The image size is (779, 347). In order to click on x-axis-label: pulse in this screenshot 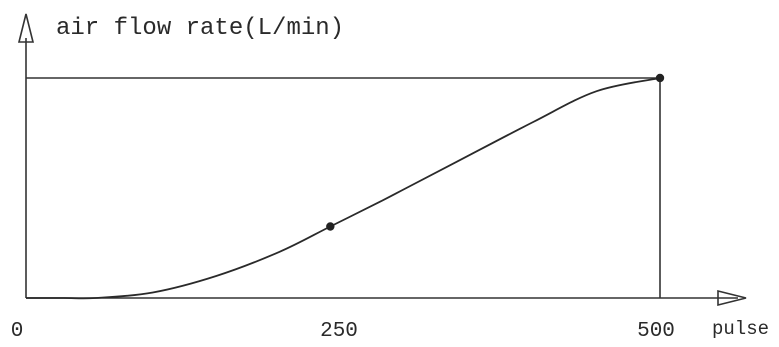, I will do `click(740, 329)`.